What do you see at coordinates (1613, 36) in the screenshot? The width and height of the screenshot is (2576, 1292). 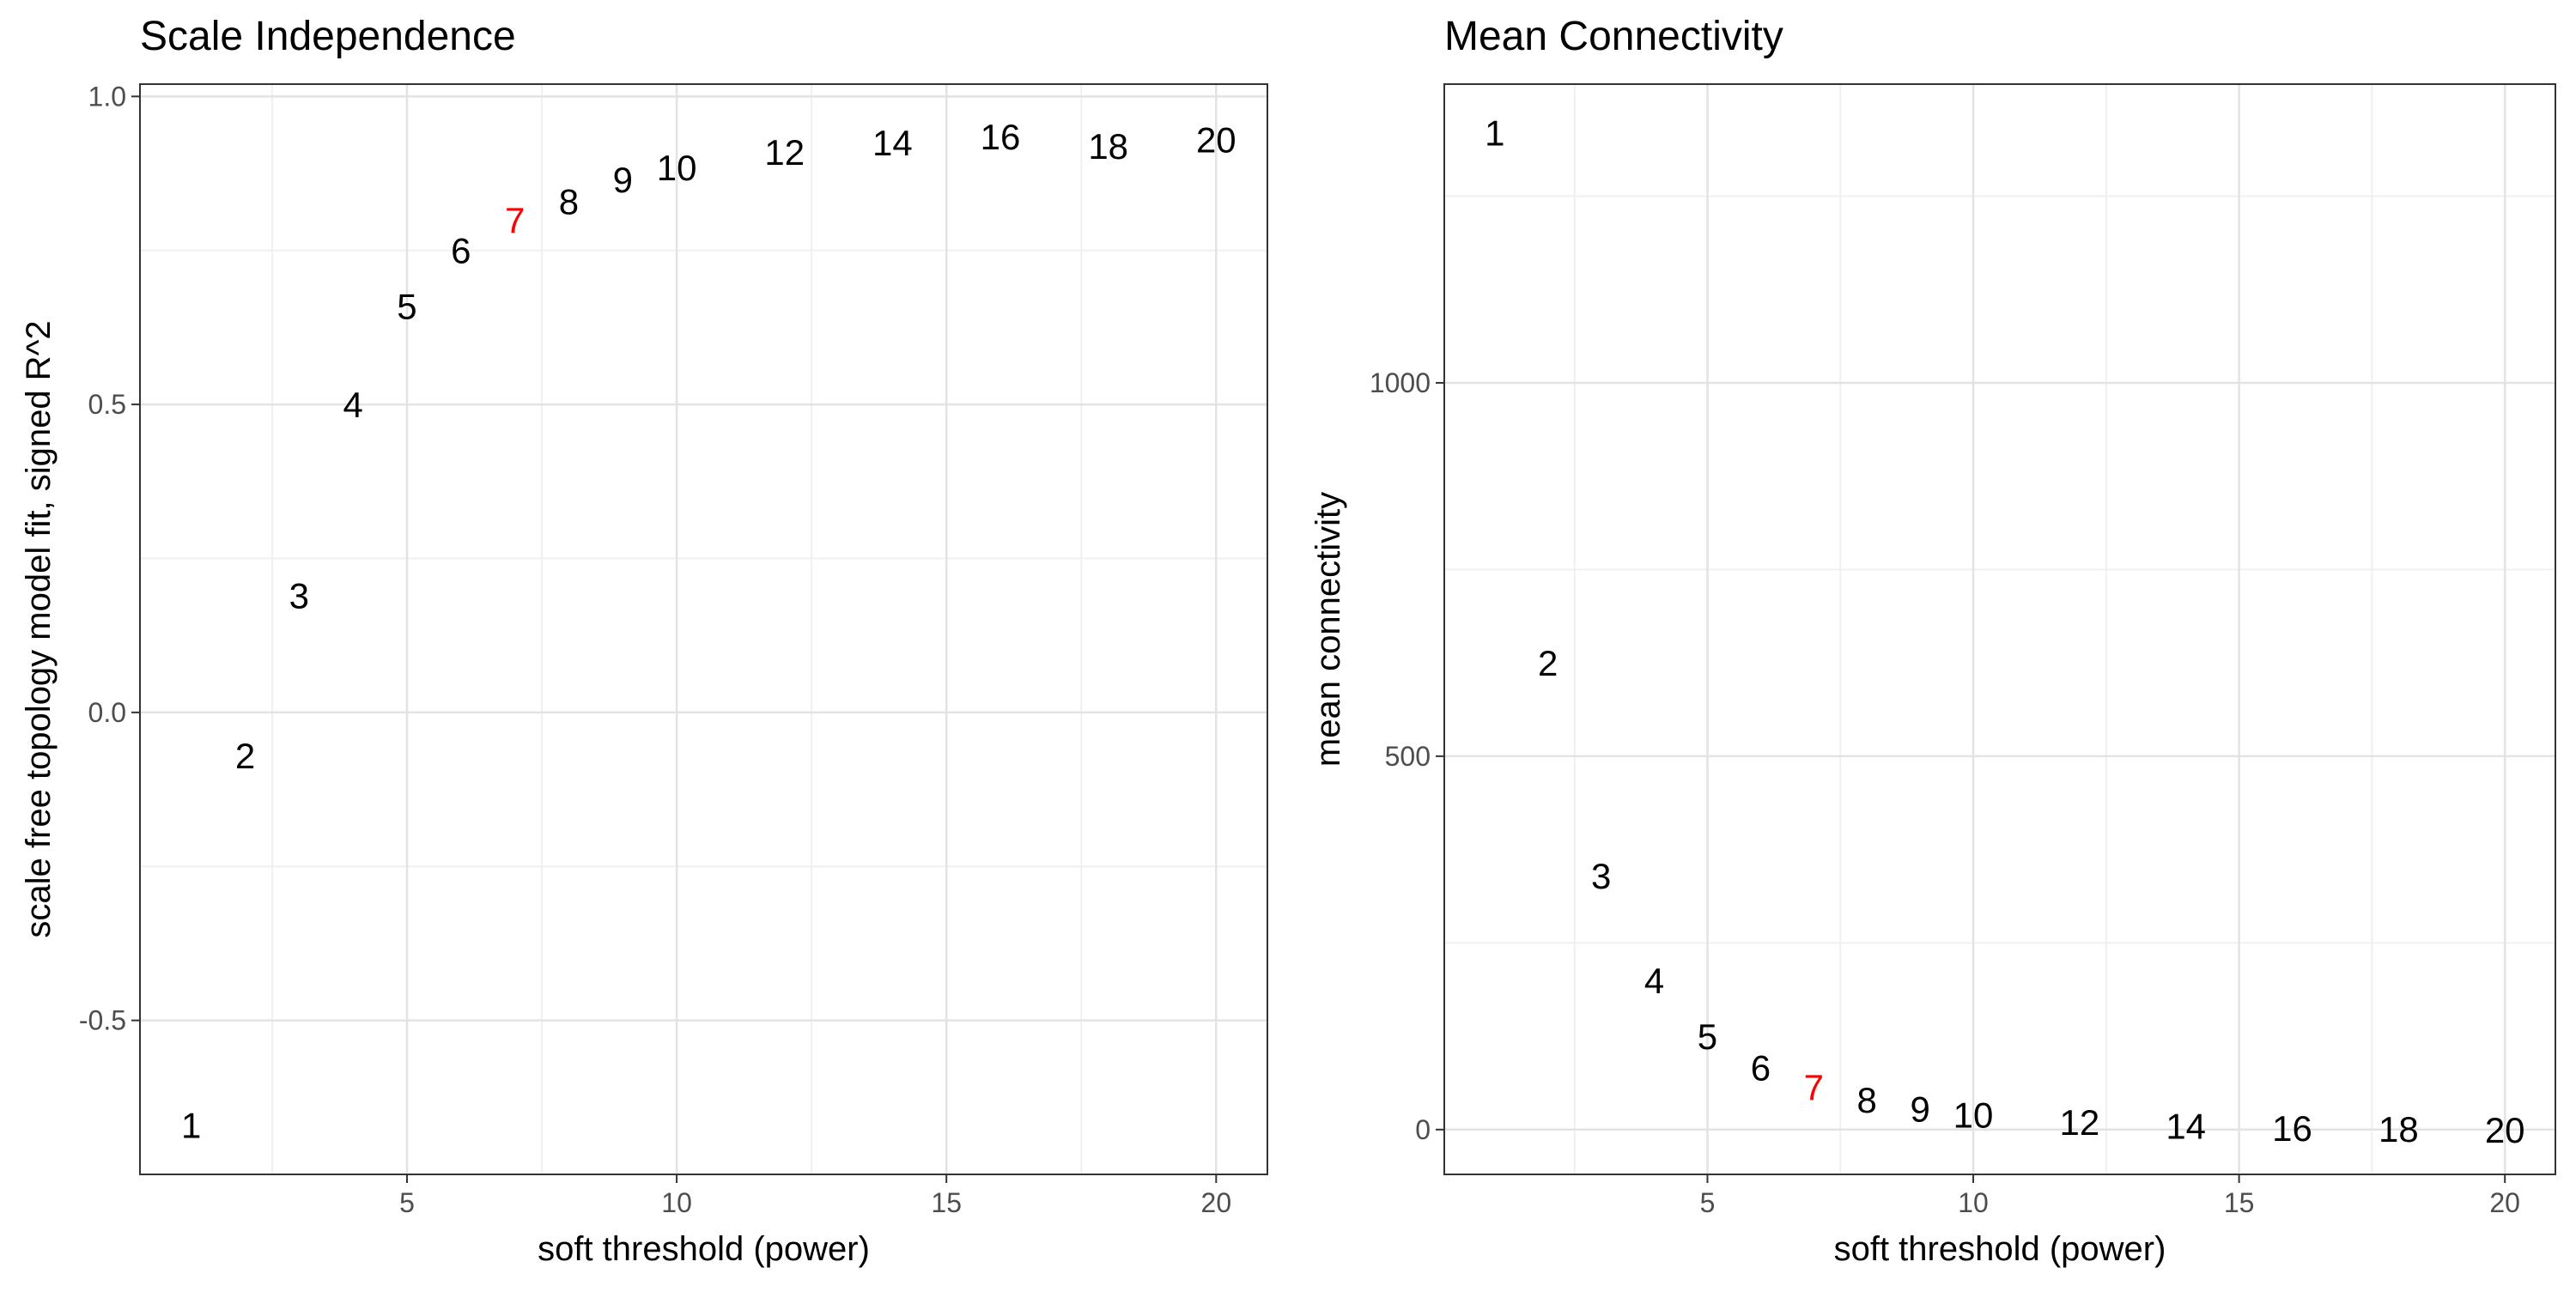 I see `chart-title: Mean Connectivity` at bounding box center [1613, 36].